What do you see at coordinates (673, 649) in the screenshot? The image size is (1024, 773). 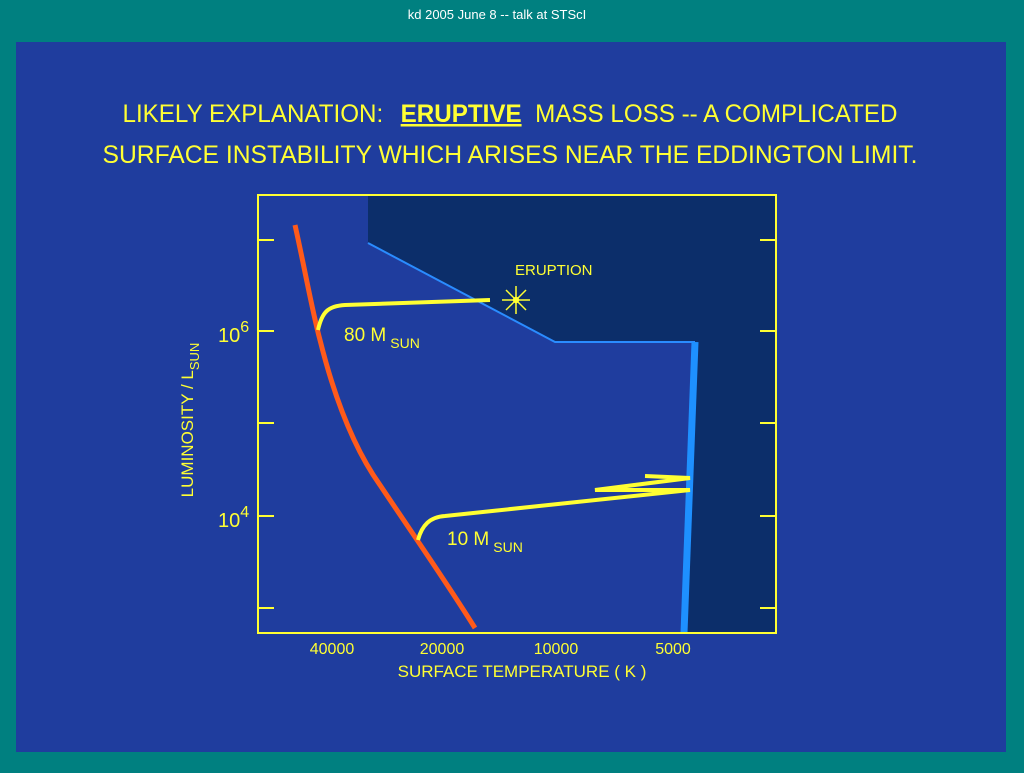 I see `x-tick-label: 5000` at bounding box center [673, 649].